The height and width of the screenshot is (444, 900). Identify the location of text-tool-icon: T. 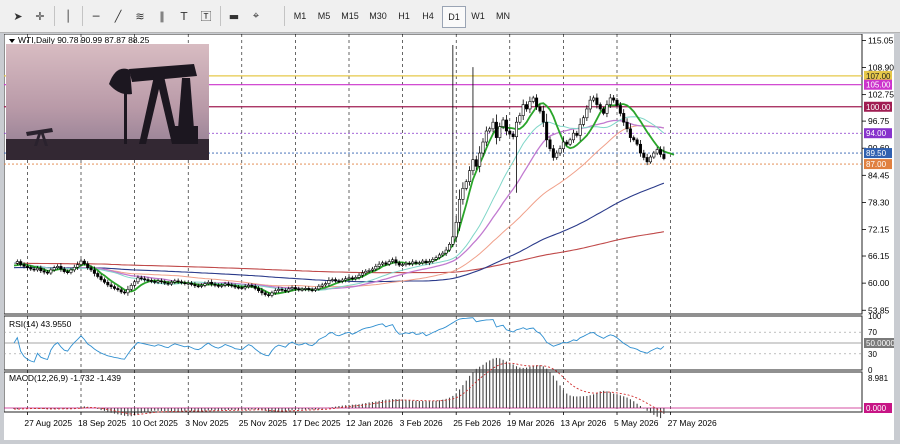
(184, 16).